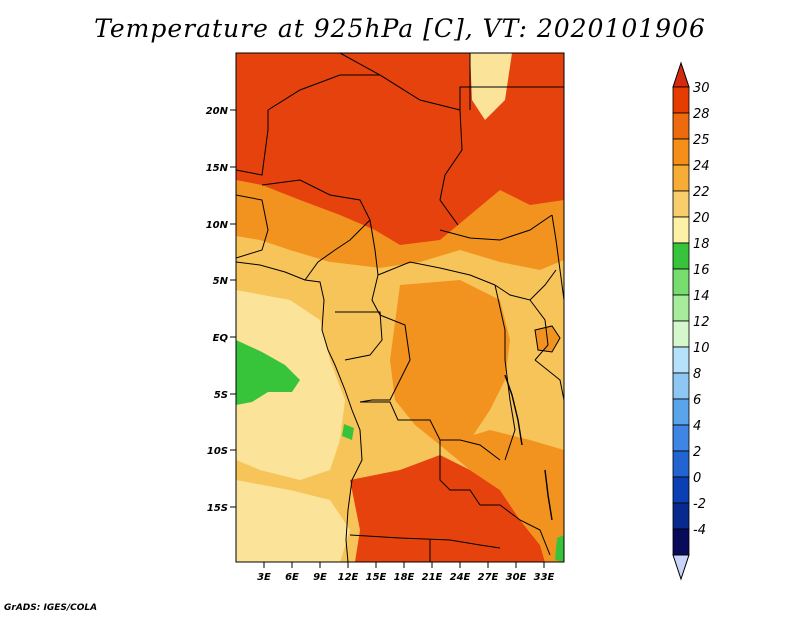 This screenshot has width=800, height=618. Describe the element at coordinates (699, 530) in the screenshot. I see `colorbar-label: -4` at that location.